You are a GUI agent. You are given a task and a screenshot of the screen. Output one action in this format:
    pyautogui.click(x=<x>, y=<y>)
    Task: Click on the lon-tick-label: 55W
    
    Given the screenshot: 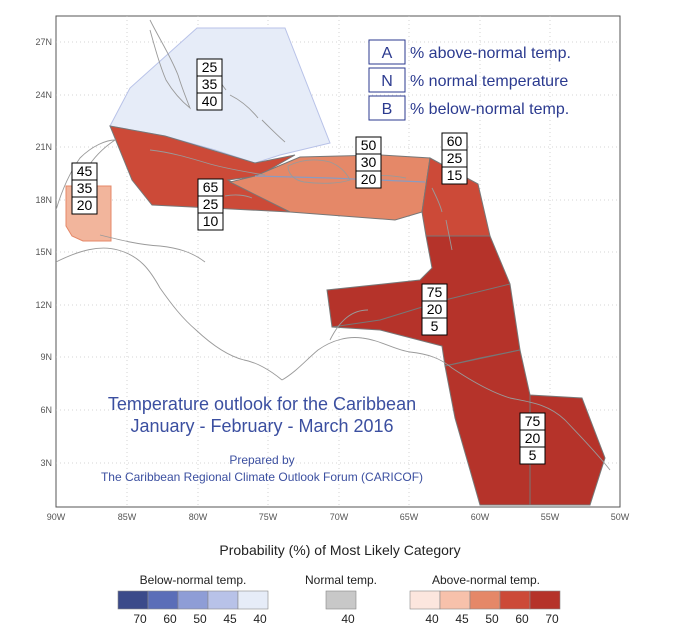 What is the action you would take?
    pyautogui.click(x=550, y=517)
    